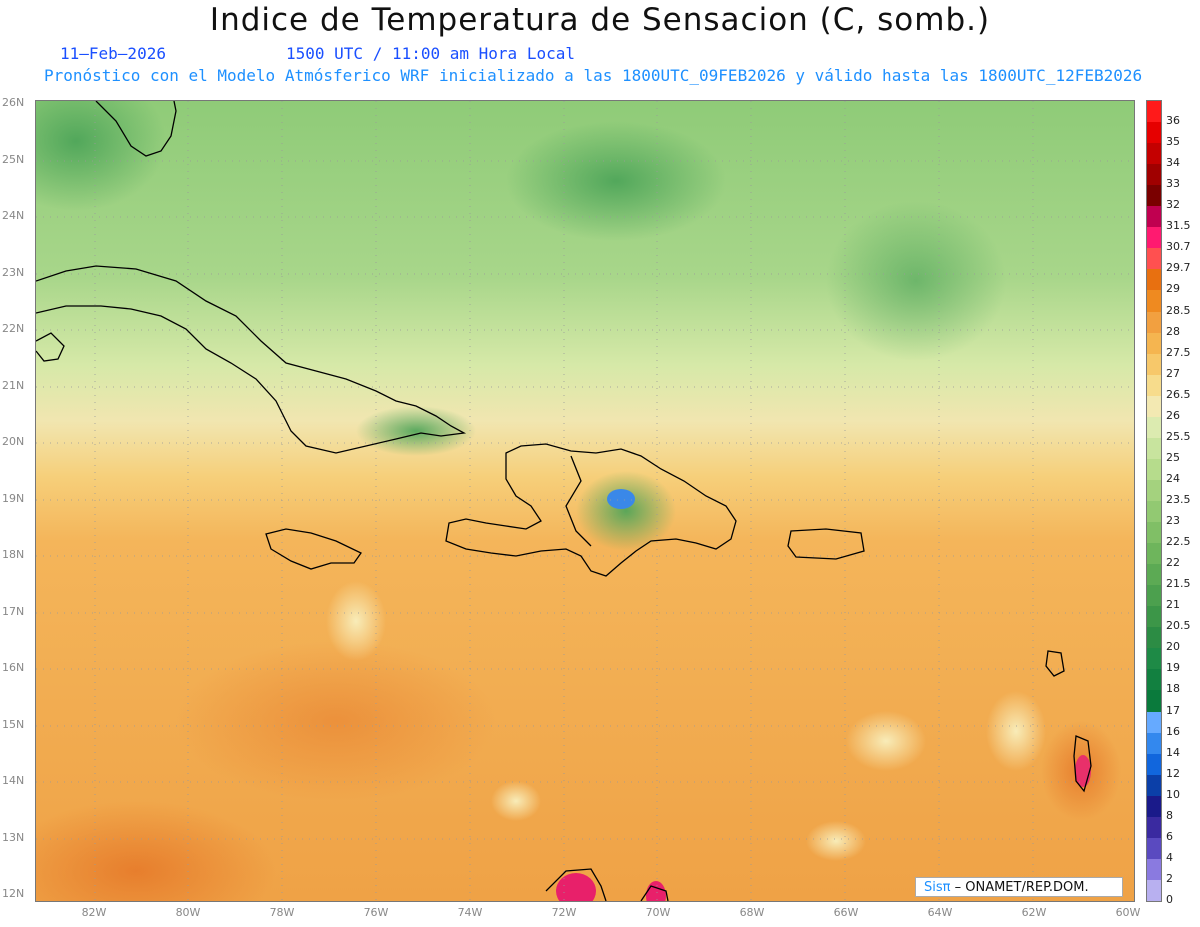  I want to click on colorbar-label: 2, so click(1169, 878).